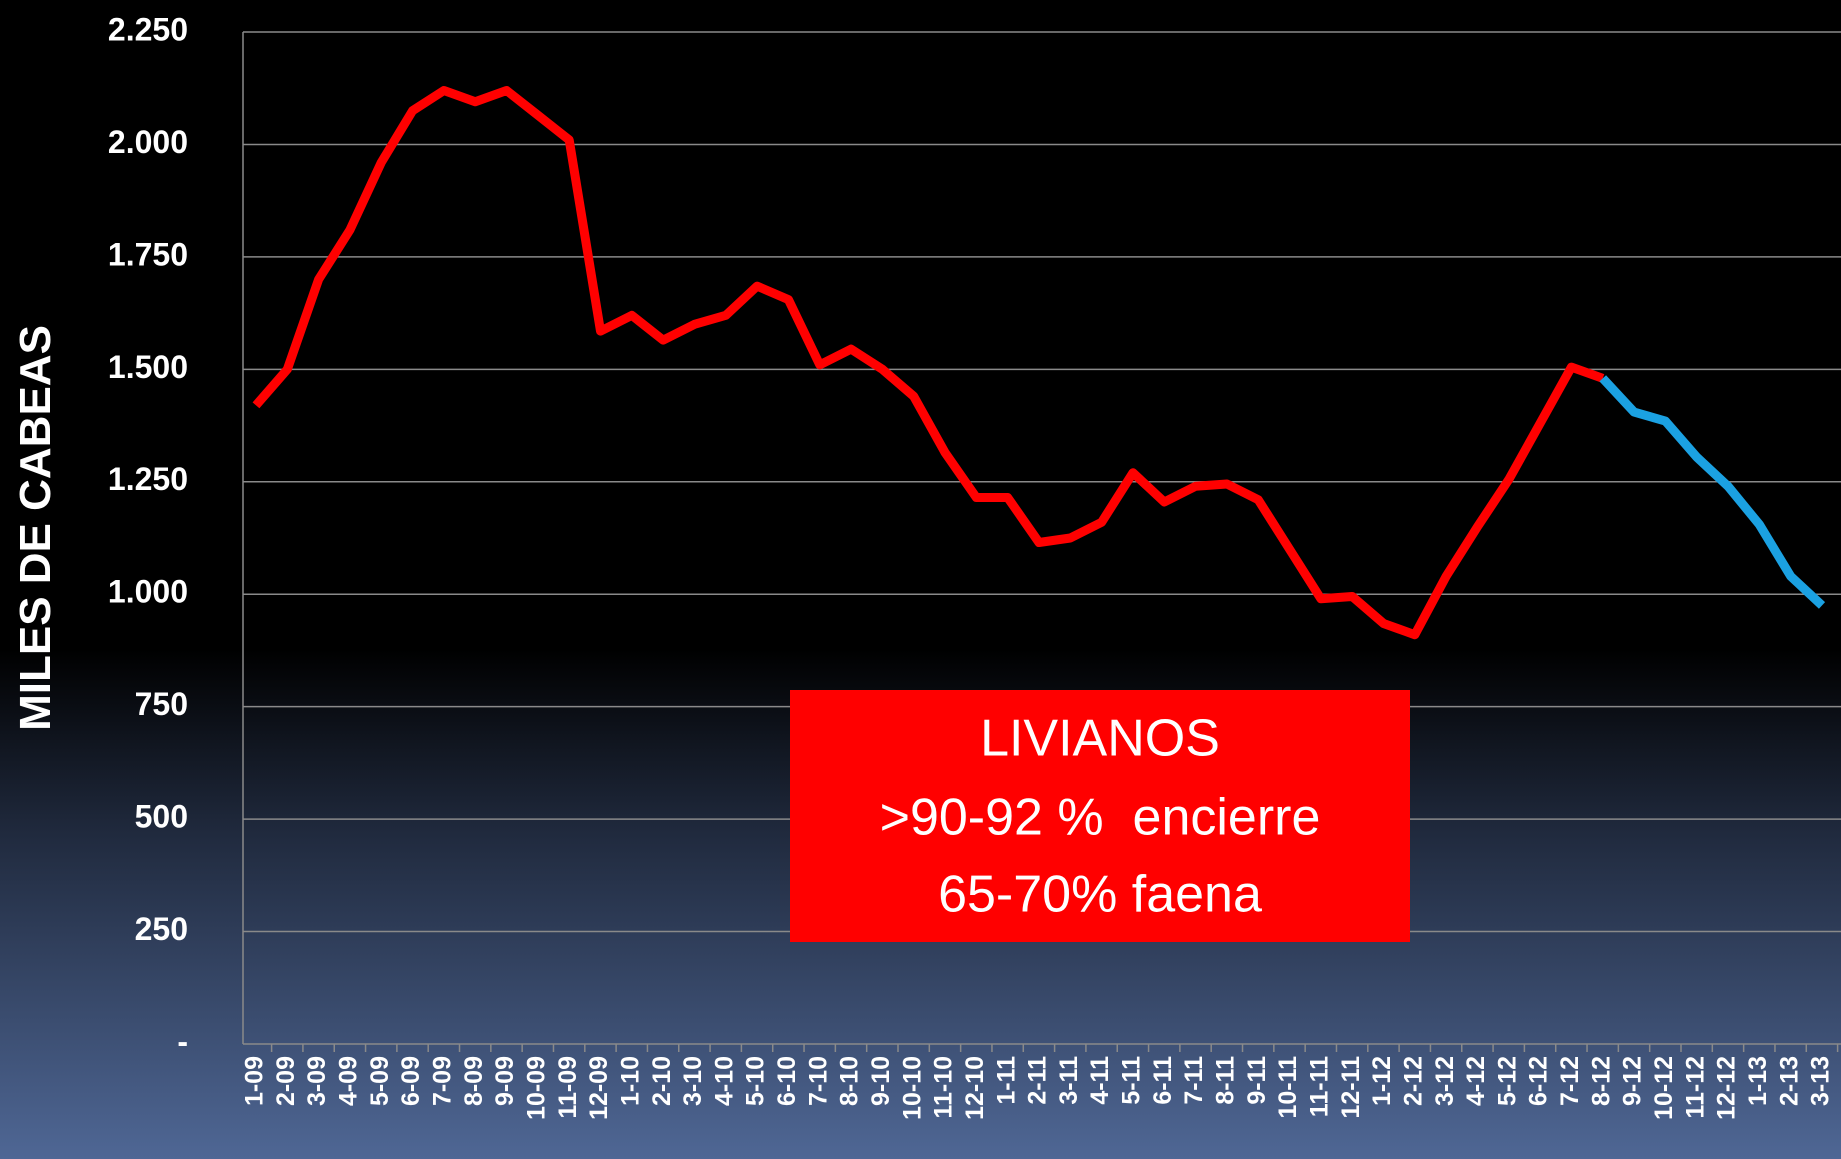  What do you see at coordinates (1382, 1081) in the screenshot?
I see `x-tick-label: 1-12` at bounding box center [1382, 1081].